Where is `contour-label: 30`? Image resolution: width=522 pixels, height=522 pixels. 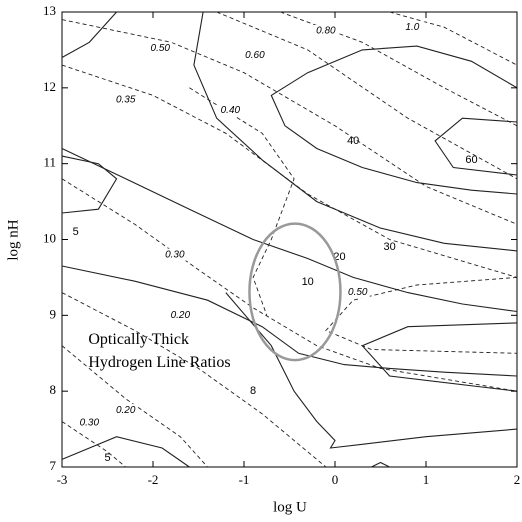 contour-label: 30 is located at coordinates (389, 247).